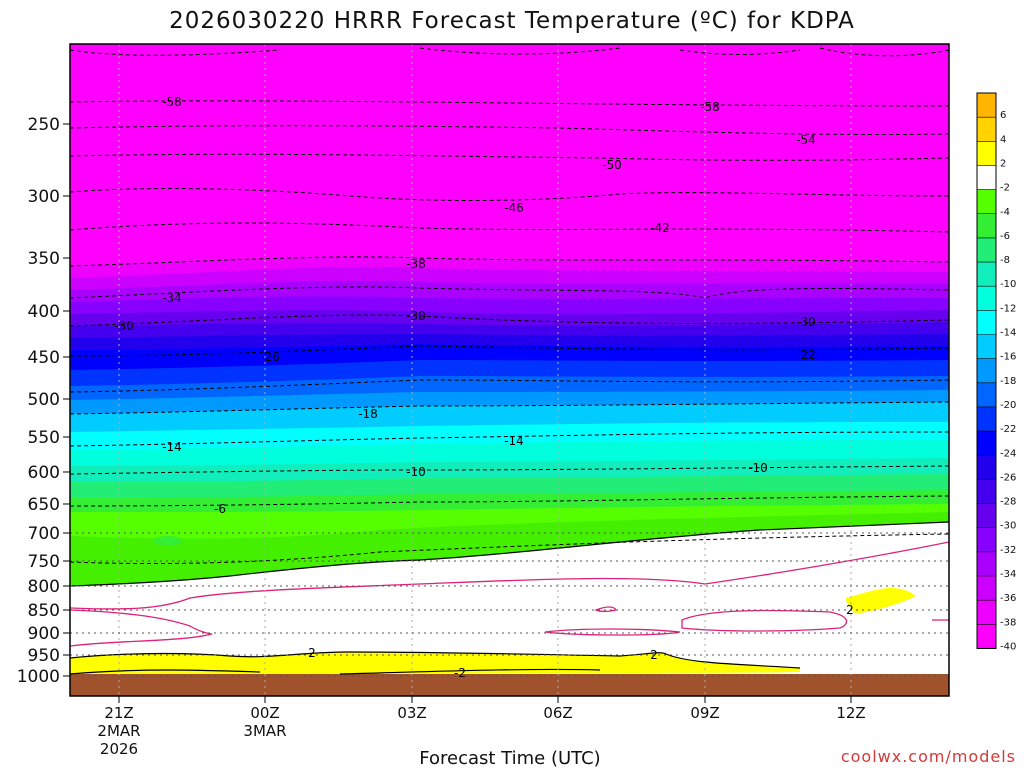 The width and height of the screenshot is (1024, 768). Describe the element at coordinates (44, 358) in the screenshot. I see `y-tick-label: 450` at that location.